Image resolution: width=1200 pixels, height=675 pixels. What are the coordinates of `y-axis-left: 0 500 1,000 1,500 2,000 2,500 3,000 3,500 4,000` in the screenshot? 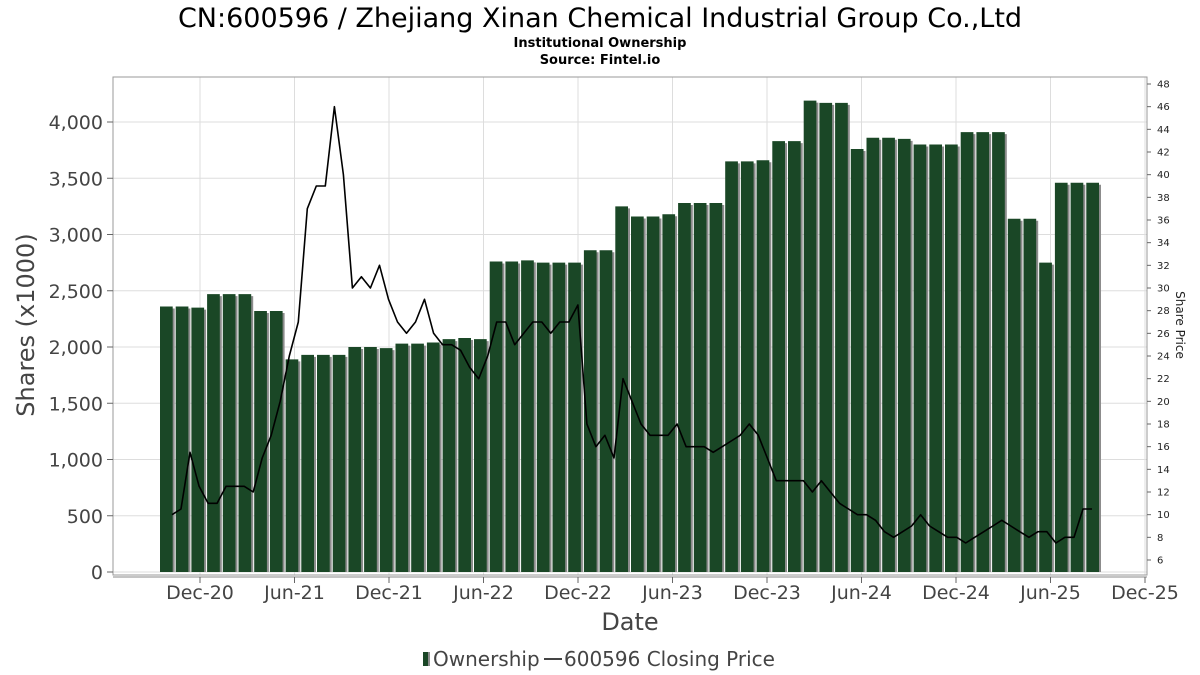 It's located at (81, 348).